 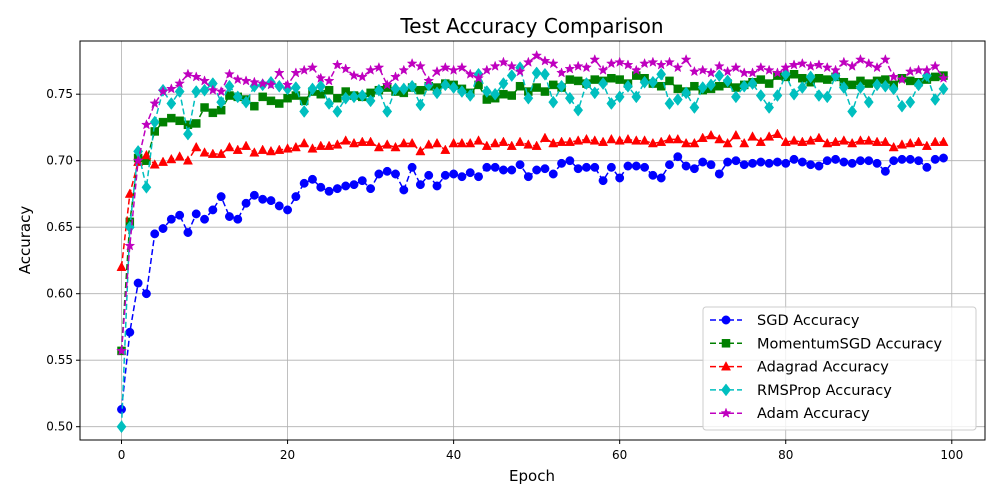 I want to click on x-tick-label: 60, so click(x=619, y=455).